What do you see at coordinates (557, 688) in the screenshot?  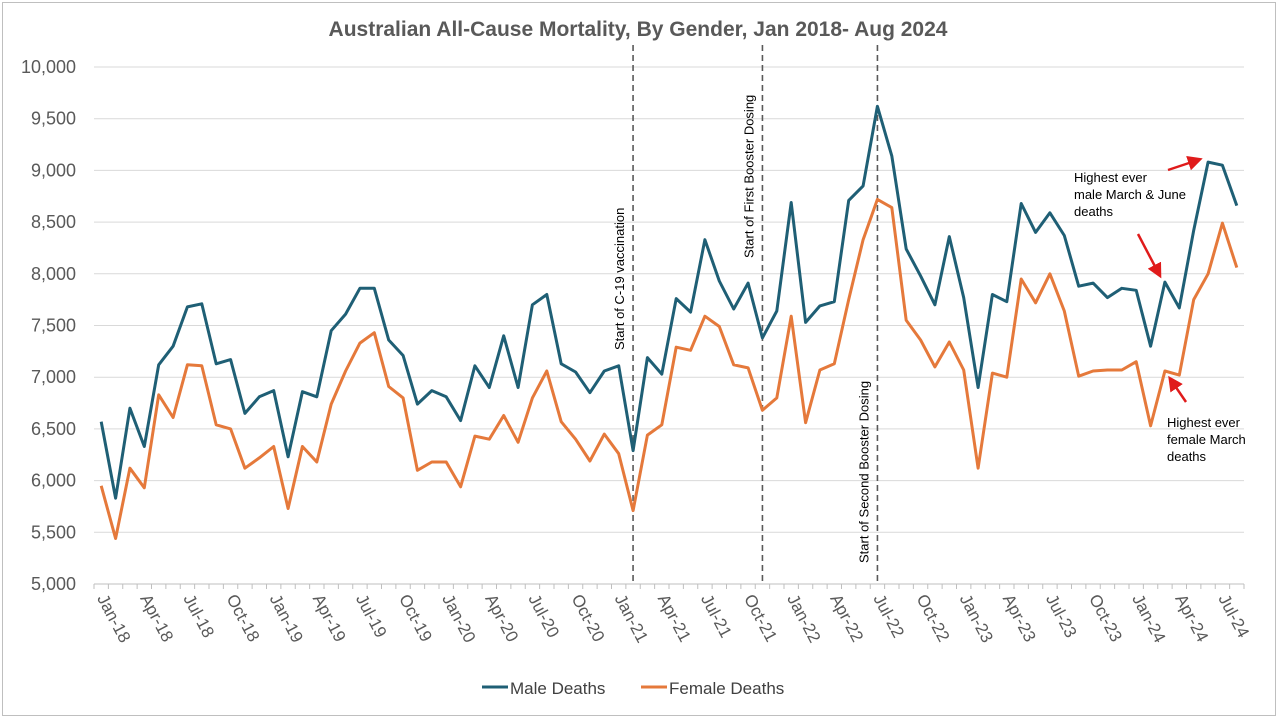 I see `legend-label: Male Deaths` at bounding box center [557, 688].